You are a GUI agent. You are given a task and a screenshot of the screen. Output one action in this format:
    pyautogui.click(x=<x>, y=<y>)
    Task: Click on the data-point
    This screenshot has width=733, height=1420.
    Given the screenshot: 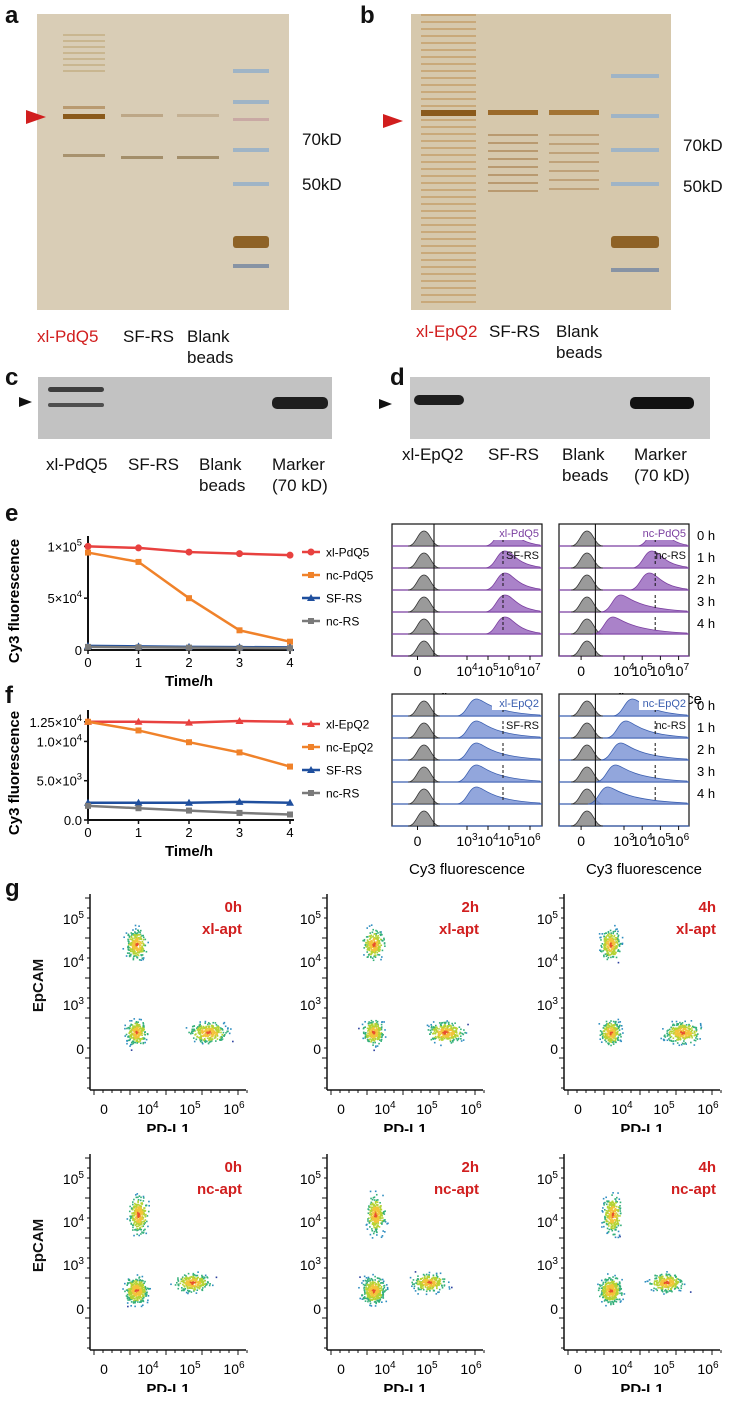 What is the action you would take?
    pyautogui.click(x=239, y=554)
    